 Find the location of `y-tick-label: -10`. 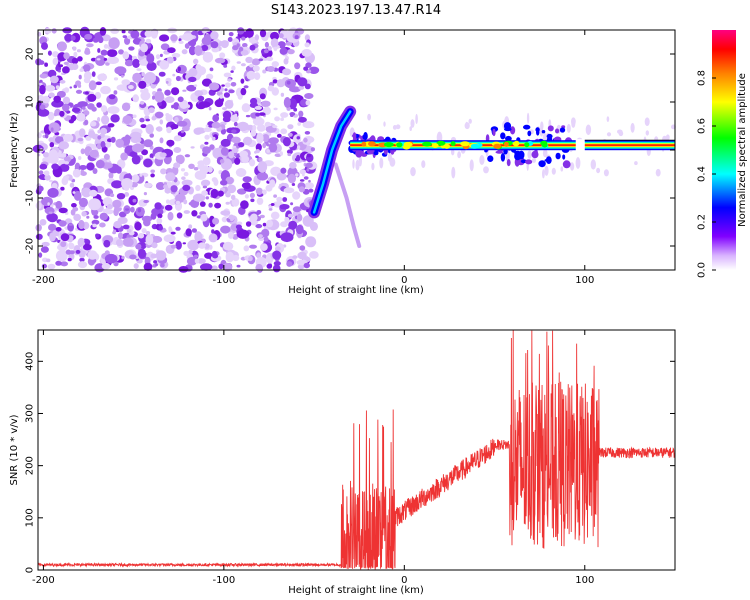

y-tick-label: -10 is located at coordinates (30, 198).